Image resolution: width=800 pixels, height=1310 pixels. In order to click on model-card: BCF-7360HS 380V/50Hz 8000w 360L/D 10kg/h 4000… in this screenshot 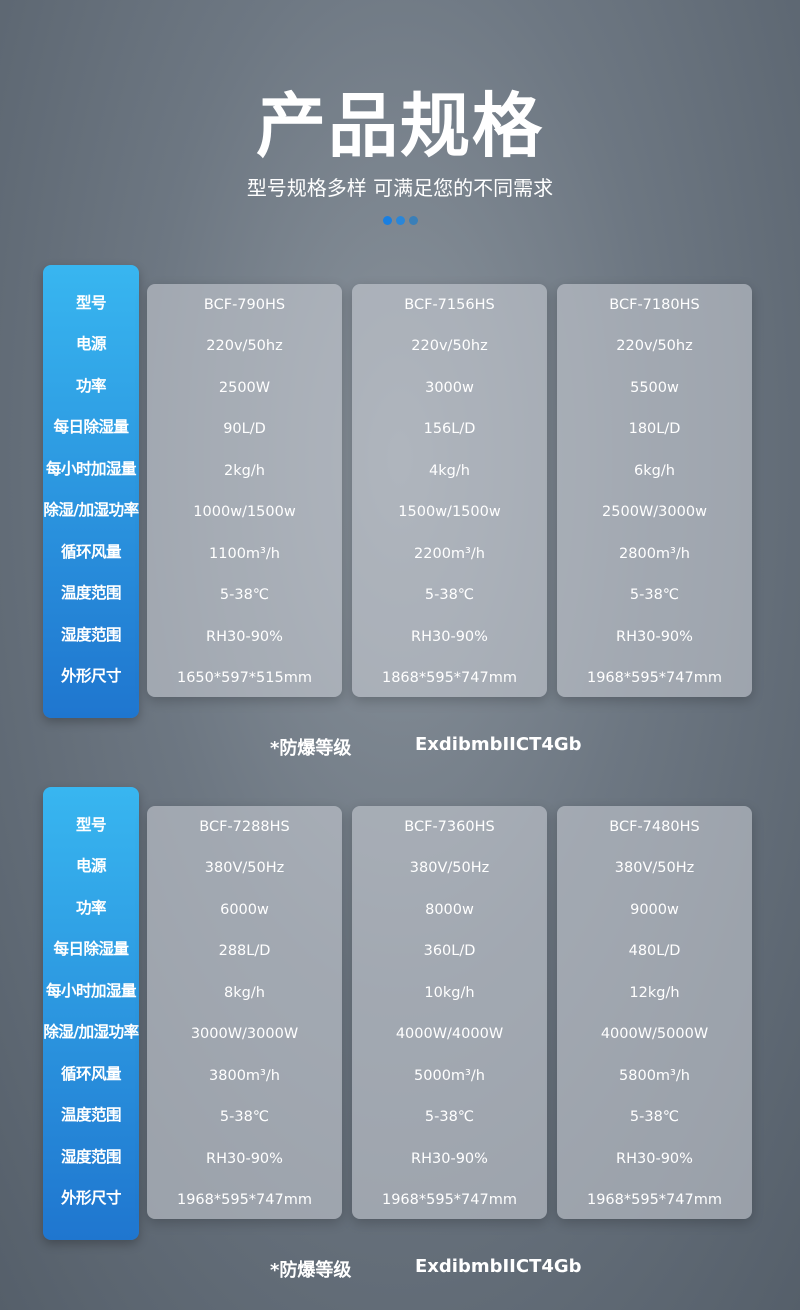, I will do `click(449, 1012)`.